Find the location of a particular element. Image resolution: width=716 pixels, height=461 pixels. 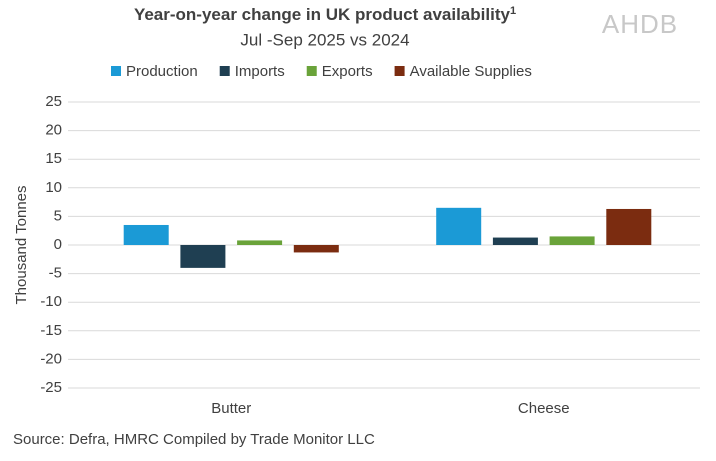

y-tick-label: 20 is located at coordinates (53, 130).